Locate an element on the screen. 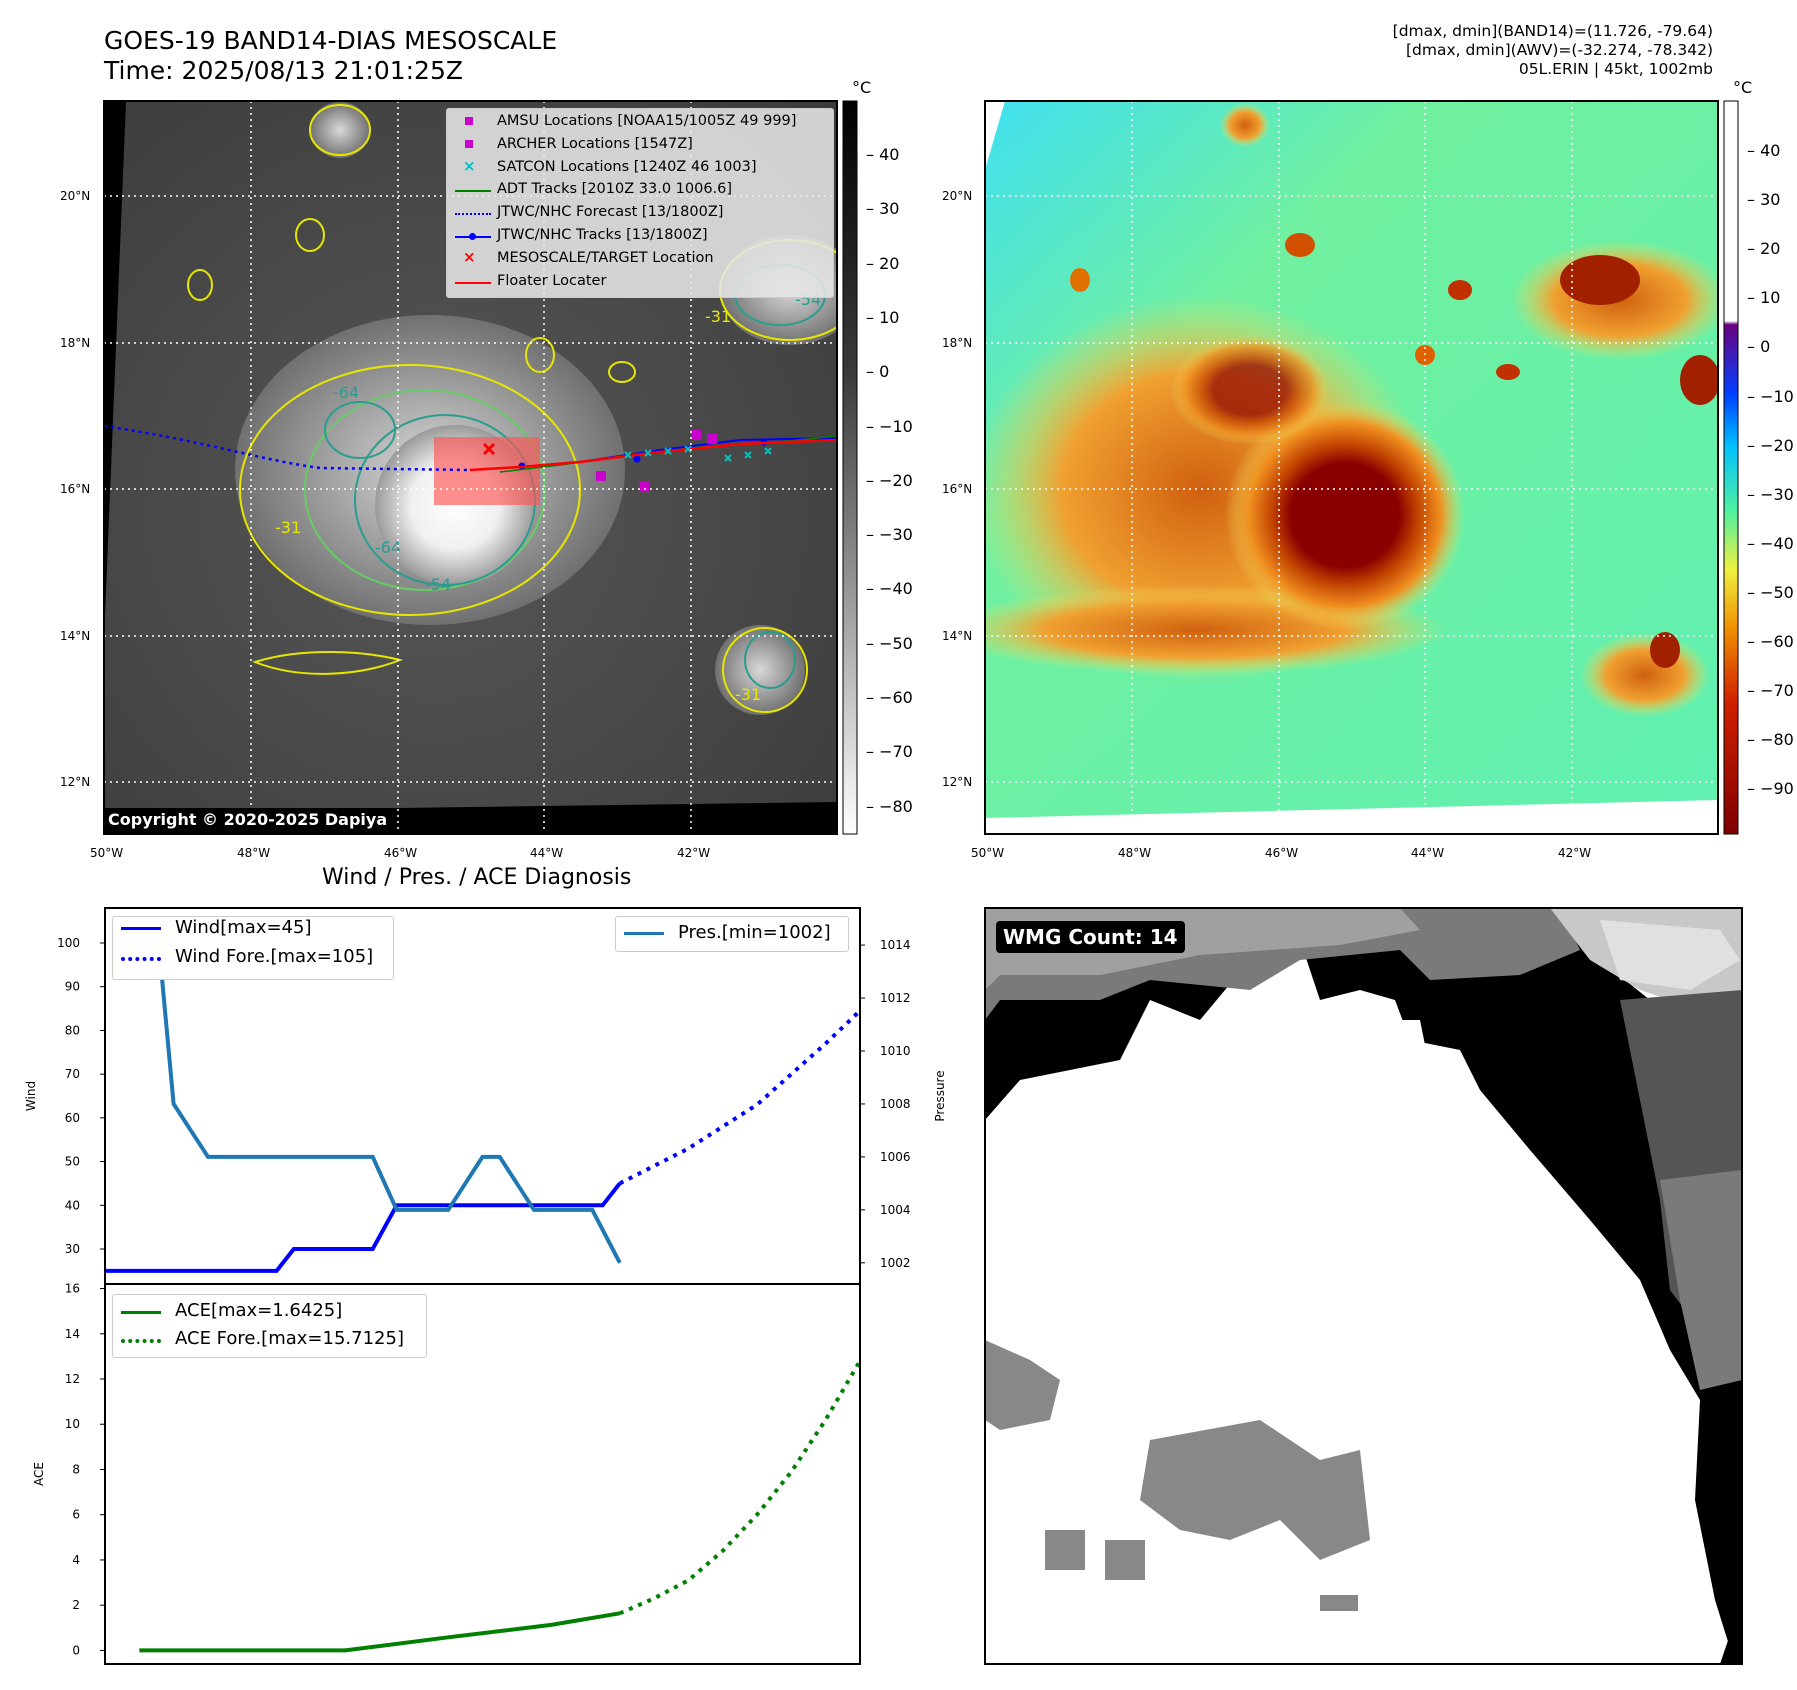 This screenshot has width=1797, height=1690. ace-y-tick-label: 12 is located at coordinates (72, 1379).